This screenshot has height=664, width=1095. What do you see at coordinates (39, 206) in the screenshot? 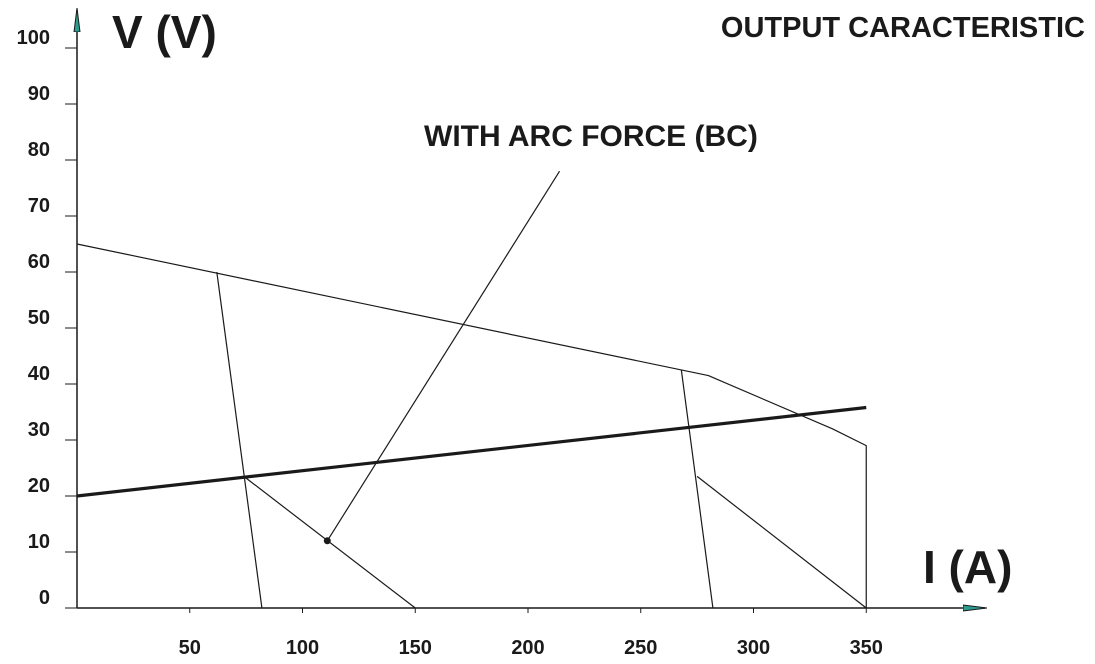
I see `y-tick-label: 70` at bounding box center [39, 206].